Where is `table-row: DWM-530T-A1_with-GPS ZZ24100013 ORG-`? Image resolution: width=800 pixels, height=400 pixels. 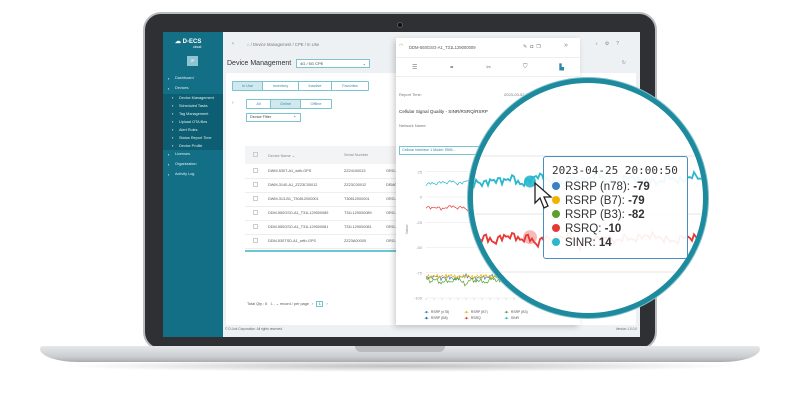
table-row: DWM-530T-A1_with-GPS ZZ24100013 ORG- is located at coordinates (320, 171).